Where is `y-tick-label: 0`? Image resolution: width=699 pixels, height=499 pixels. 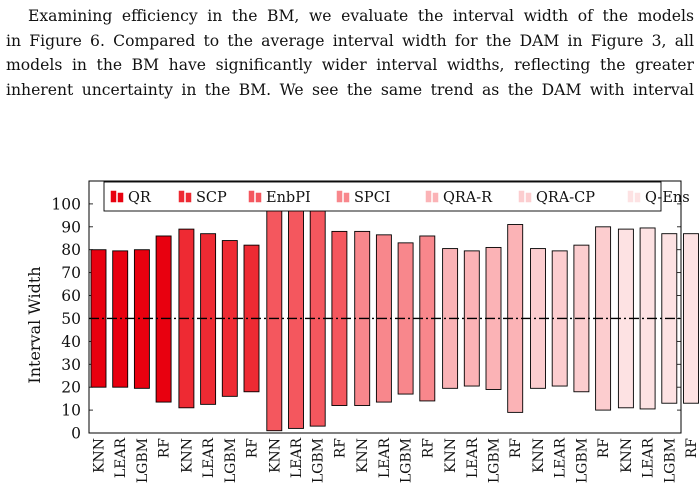 y-tick-label: 0 is located at coordinates (76, 434).